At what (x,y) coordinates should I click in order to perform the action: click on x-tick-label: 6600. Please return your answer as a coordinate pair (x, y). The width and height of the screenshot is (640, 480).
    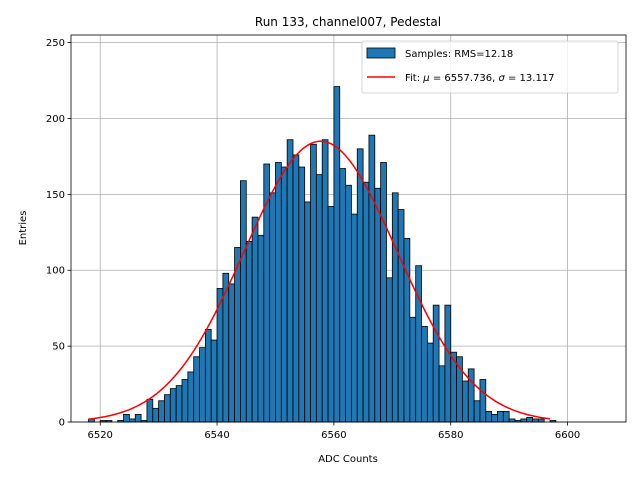
    Looking at the image, I should click on (567, 435).